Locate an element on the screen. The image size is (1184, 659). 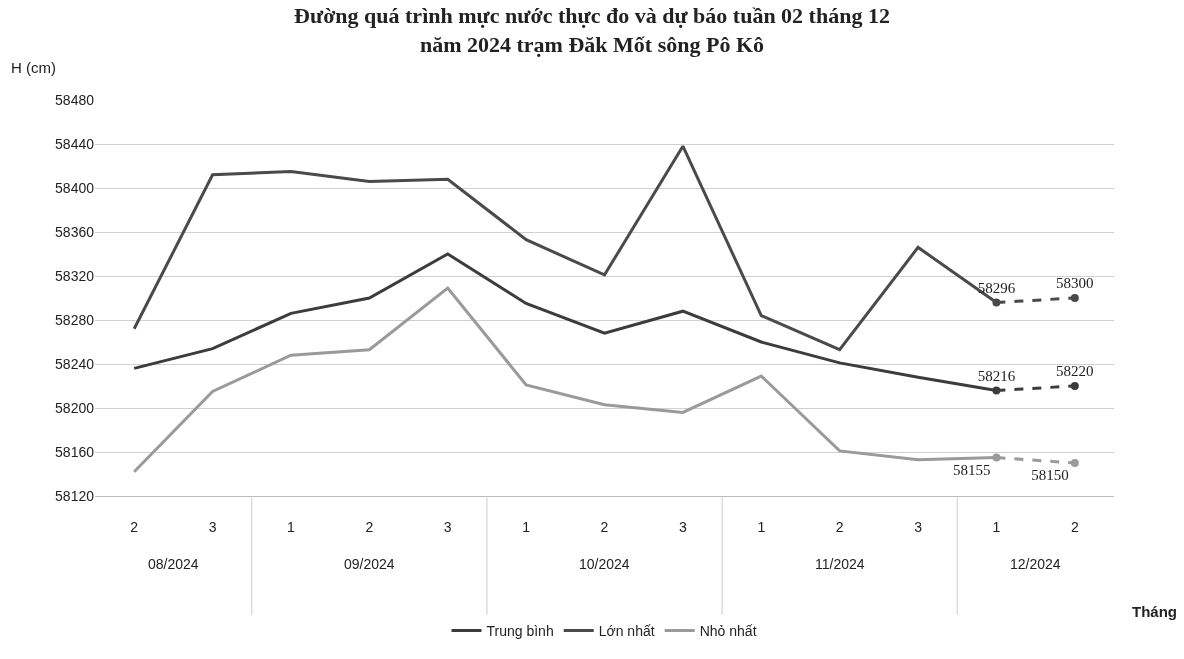
text: 11/2024 is located at coordinates (840, 564).